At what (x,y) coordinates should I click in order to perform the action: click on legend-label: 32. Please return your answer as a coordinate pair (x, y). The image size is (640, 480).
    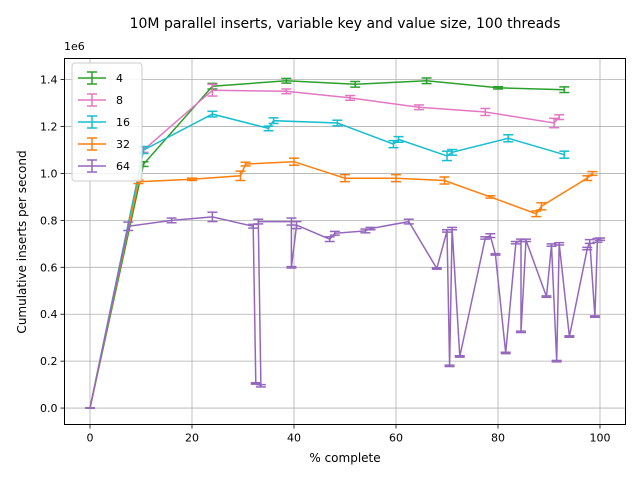
    Looking at the image, I should click on (123, 144).